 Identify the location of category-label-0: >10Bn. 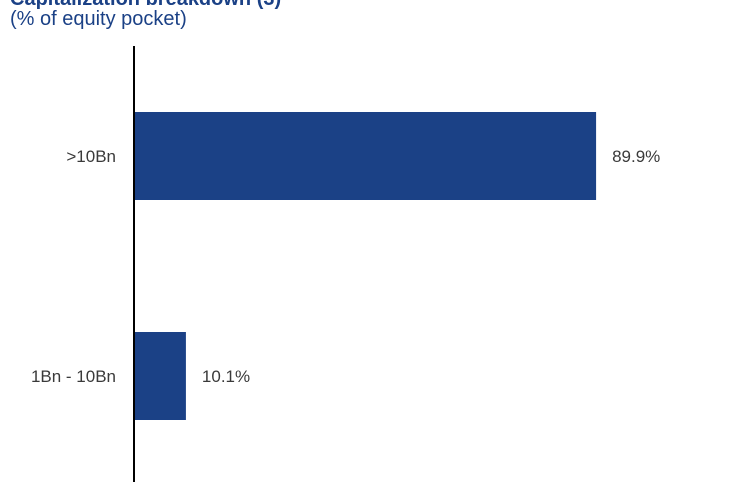
(91, 156).